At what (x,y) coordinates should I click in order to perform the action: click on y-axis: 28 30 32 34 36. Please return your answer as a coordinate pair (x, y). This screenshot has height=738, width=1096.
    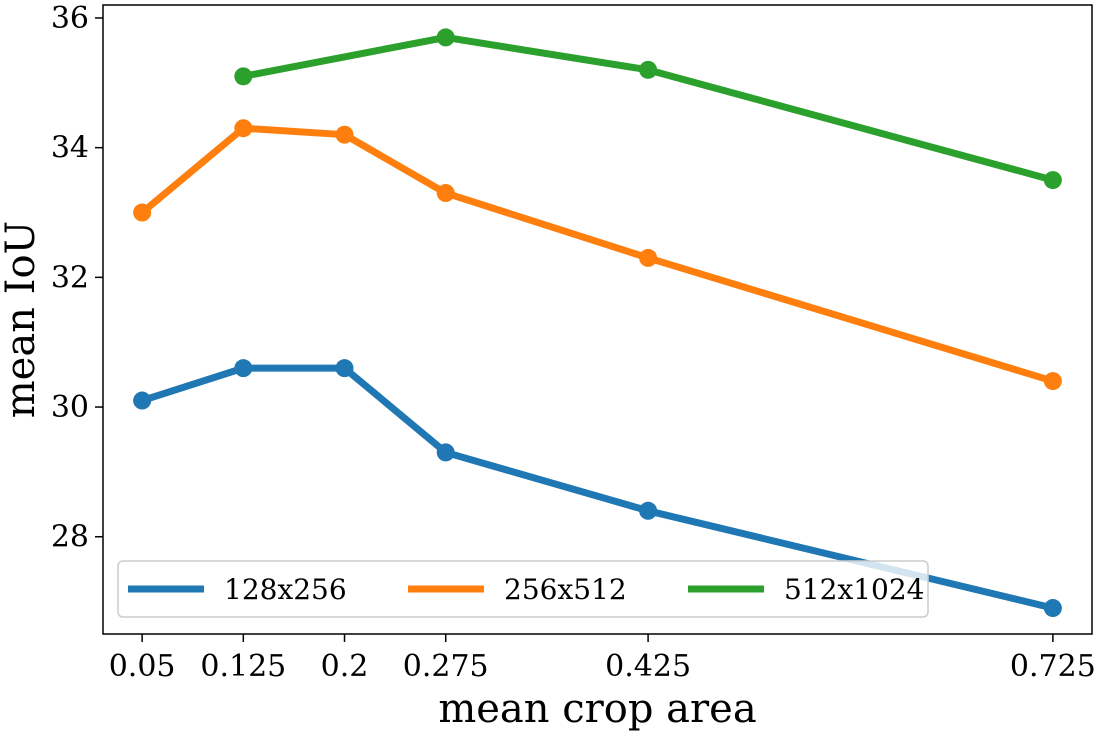
    Looking at the image, I should click on (77, 278).